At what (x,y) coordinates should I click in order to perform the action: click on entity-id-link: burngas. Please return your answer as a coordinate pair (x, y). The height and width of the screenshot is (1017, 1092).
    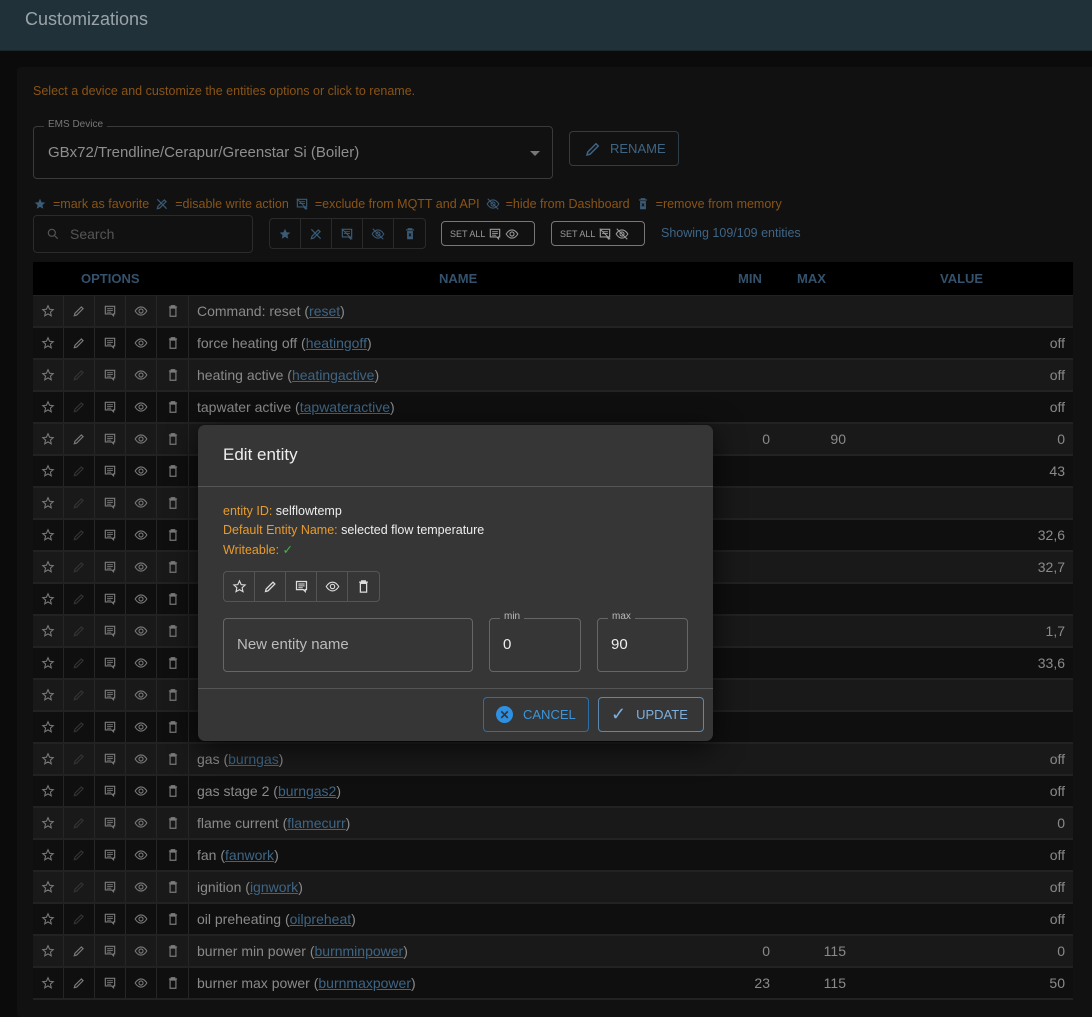
    Looking at the image, I should click on (253, 759).